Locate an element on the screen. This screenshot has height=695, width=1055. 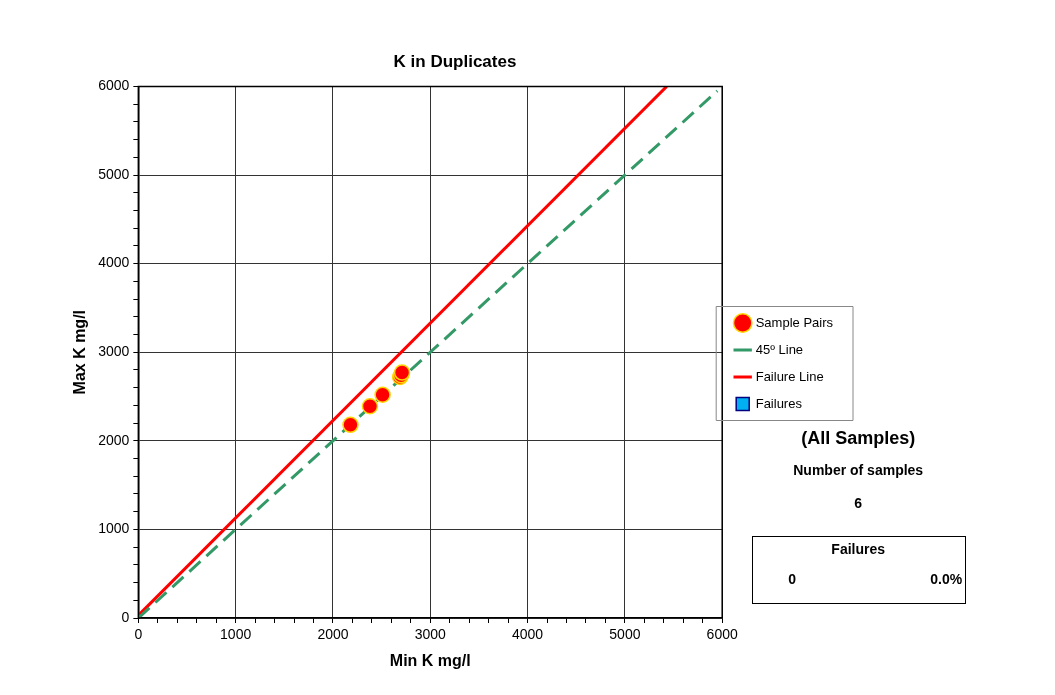
y-tick-label: 6000 is located at coordinates (114, 85).